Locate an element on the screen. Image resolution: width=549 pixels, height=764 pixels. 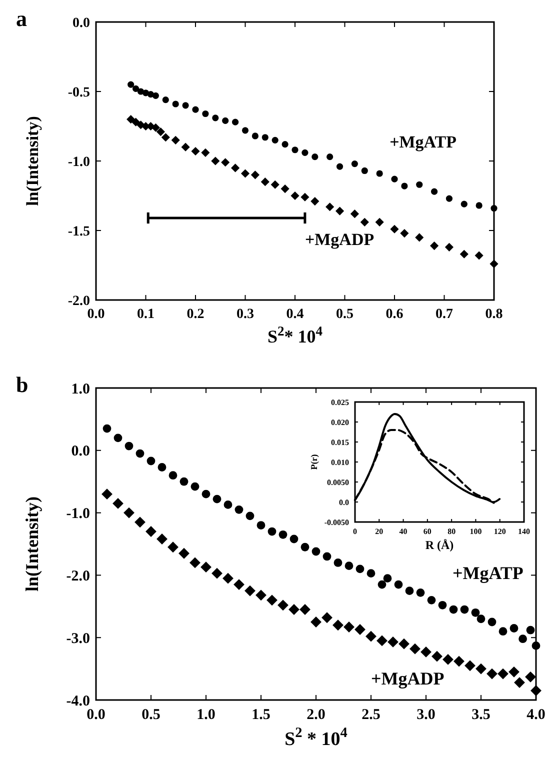
y-tick-label: 0.015 is located at coordinates (340, 442).